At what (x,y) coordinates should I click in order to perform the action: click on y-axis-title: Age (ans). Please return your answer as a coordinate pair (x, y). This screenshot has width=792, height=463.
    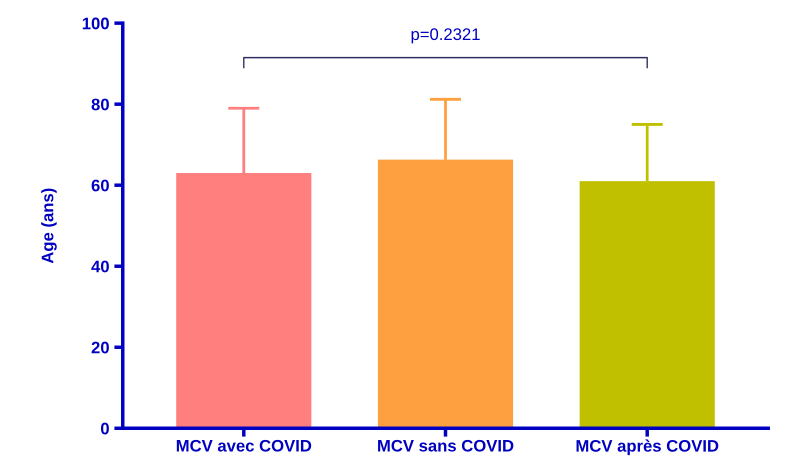
    Looking at the image, I should click on (49, 226).